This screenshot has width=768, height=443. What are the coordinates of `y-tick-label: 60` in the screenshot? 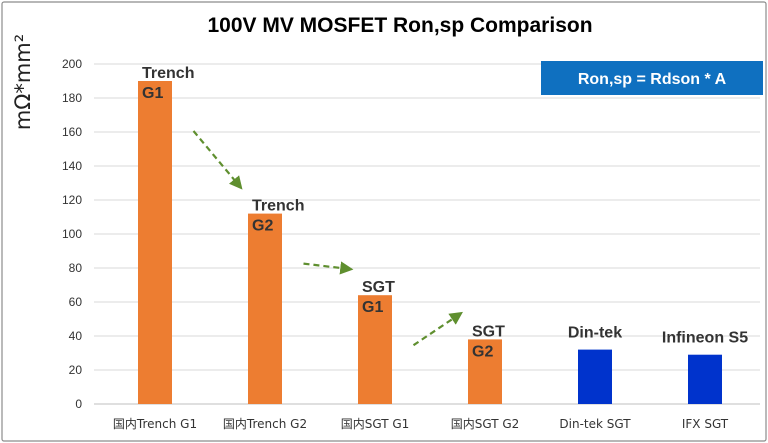 It's located at (76, 302).